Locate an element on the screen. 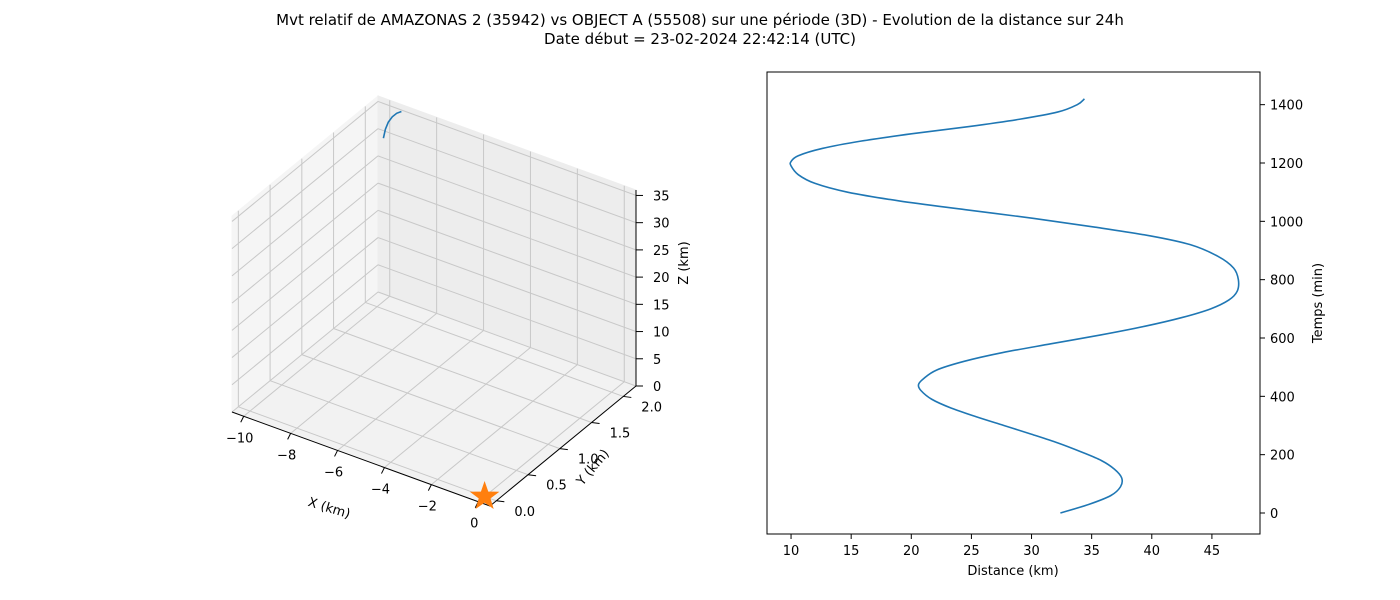 The image size is (1400, 600). figure-subtitle: Date début = 23-02-2024 22:42:14 (UTC) is located at coordinates (700, 39).